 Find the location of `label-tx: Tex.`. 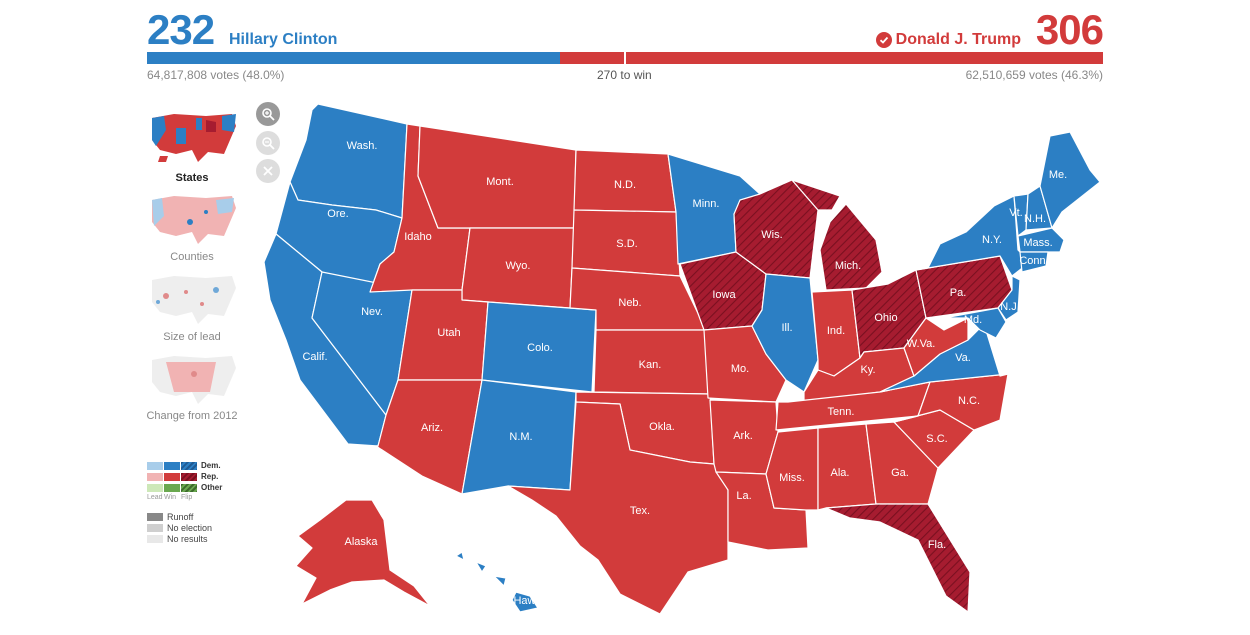

label-tx: Tex. is located at coordinates (640, 511).